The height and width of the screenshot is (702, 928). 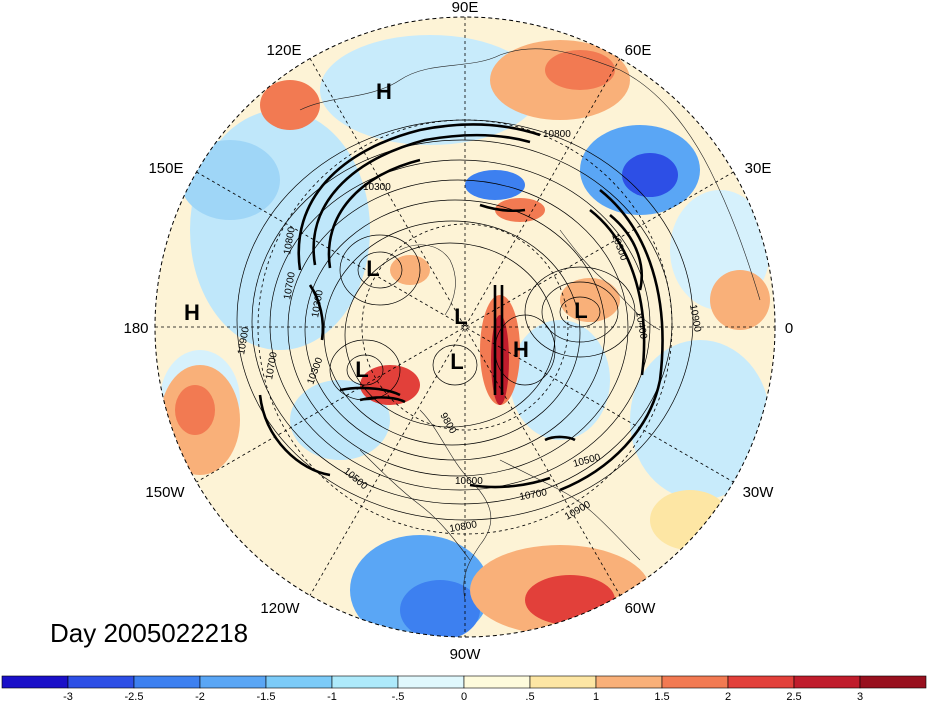 What do you see at coordinates (68, 696) in the screenshot?
I see `colorbar-tick-label: -3` at bounding box center [68, 696].